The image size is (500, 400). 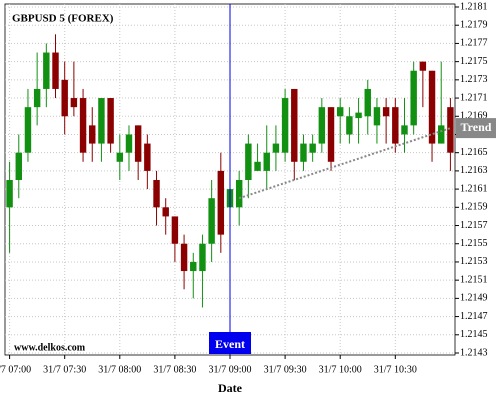 I want to click on y-tick-label: 1.2157, so click(x=474, y=225).